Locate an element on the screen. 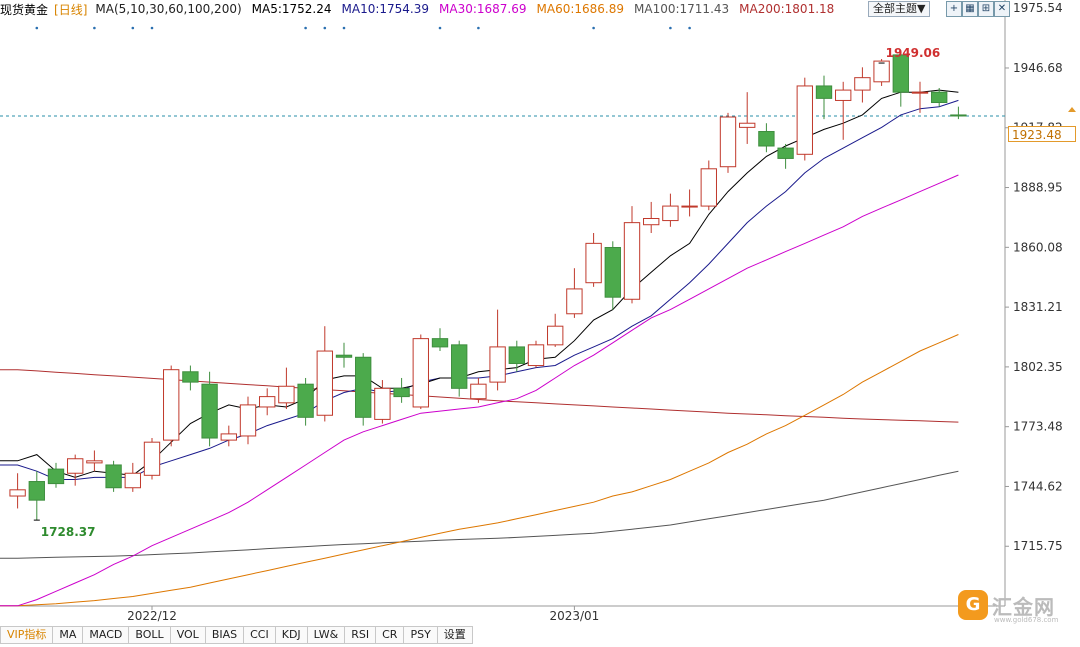 The image size is (1080, 647). tab-rsi: RSI is located at coordinates (361, 635).